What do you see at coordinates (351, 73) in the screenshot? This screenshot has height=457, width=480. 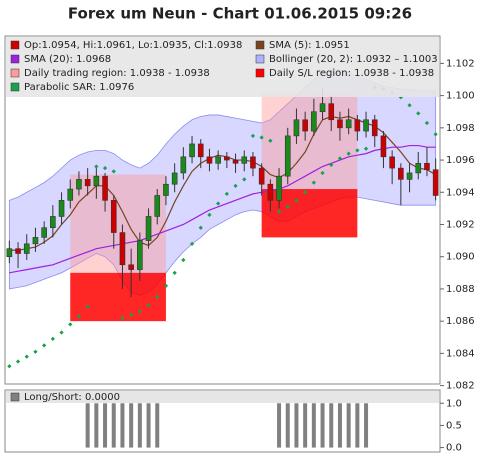 I see `legend-label: Daily S/L region: 1.0938 - 1.0938` at bounding box center [351, 73].